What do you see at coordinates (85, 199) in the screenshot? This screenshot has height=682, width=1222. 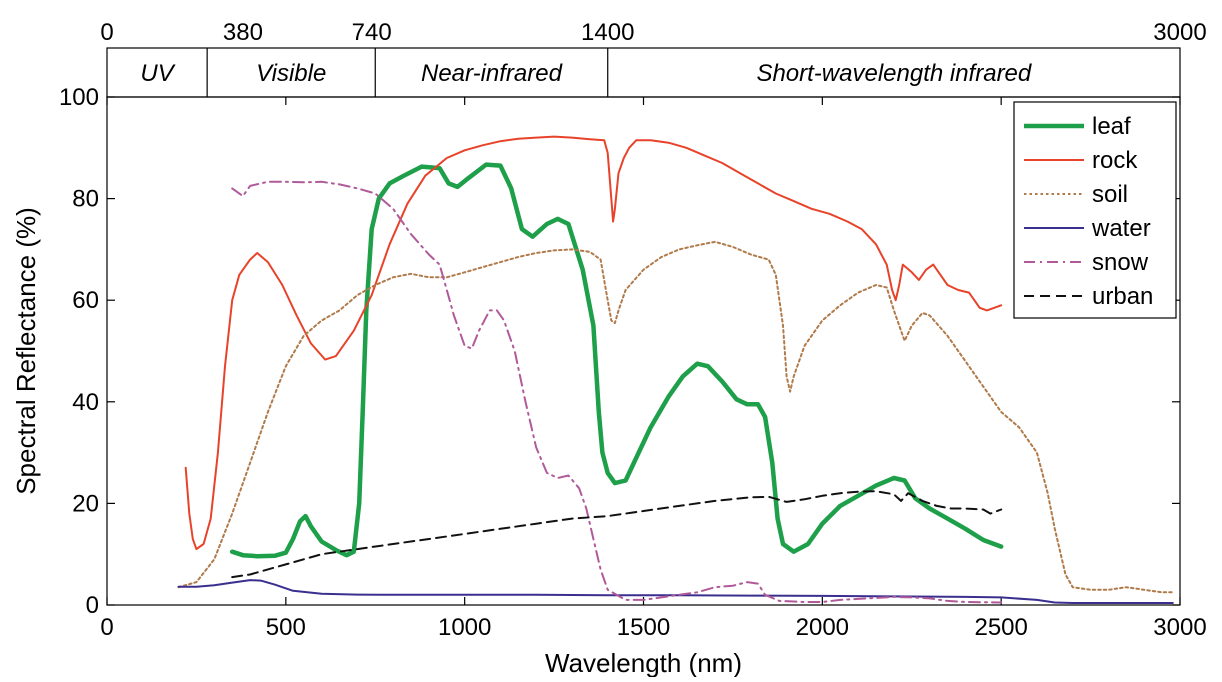 I see `y-tick-label: 80` at bounding box center [85, 199].